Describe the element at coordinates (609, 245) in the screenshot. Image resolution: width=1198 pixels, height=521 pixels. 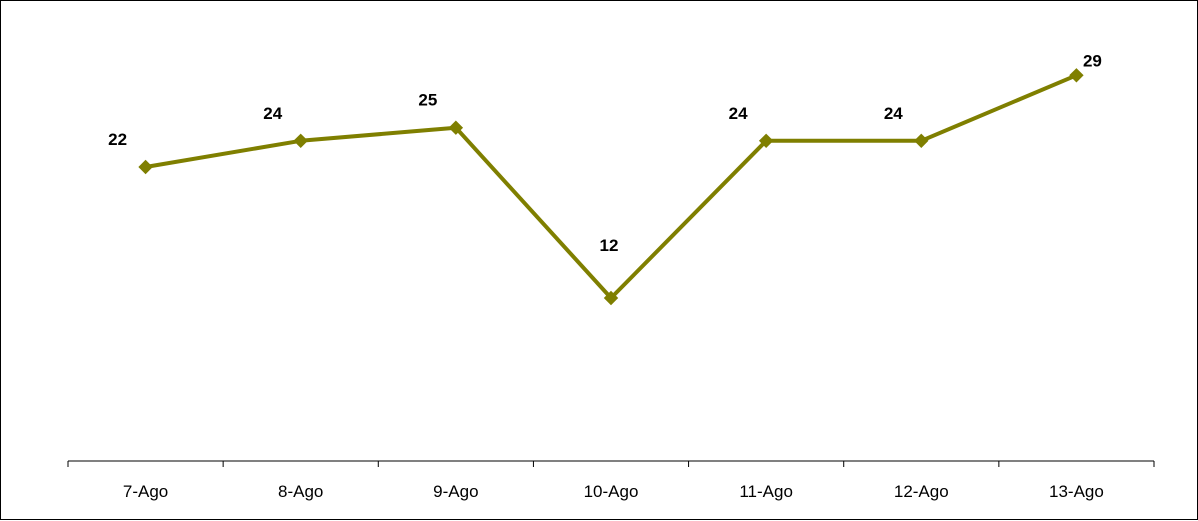
I see `data-label: 12` at that location.